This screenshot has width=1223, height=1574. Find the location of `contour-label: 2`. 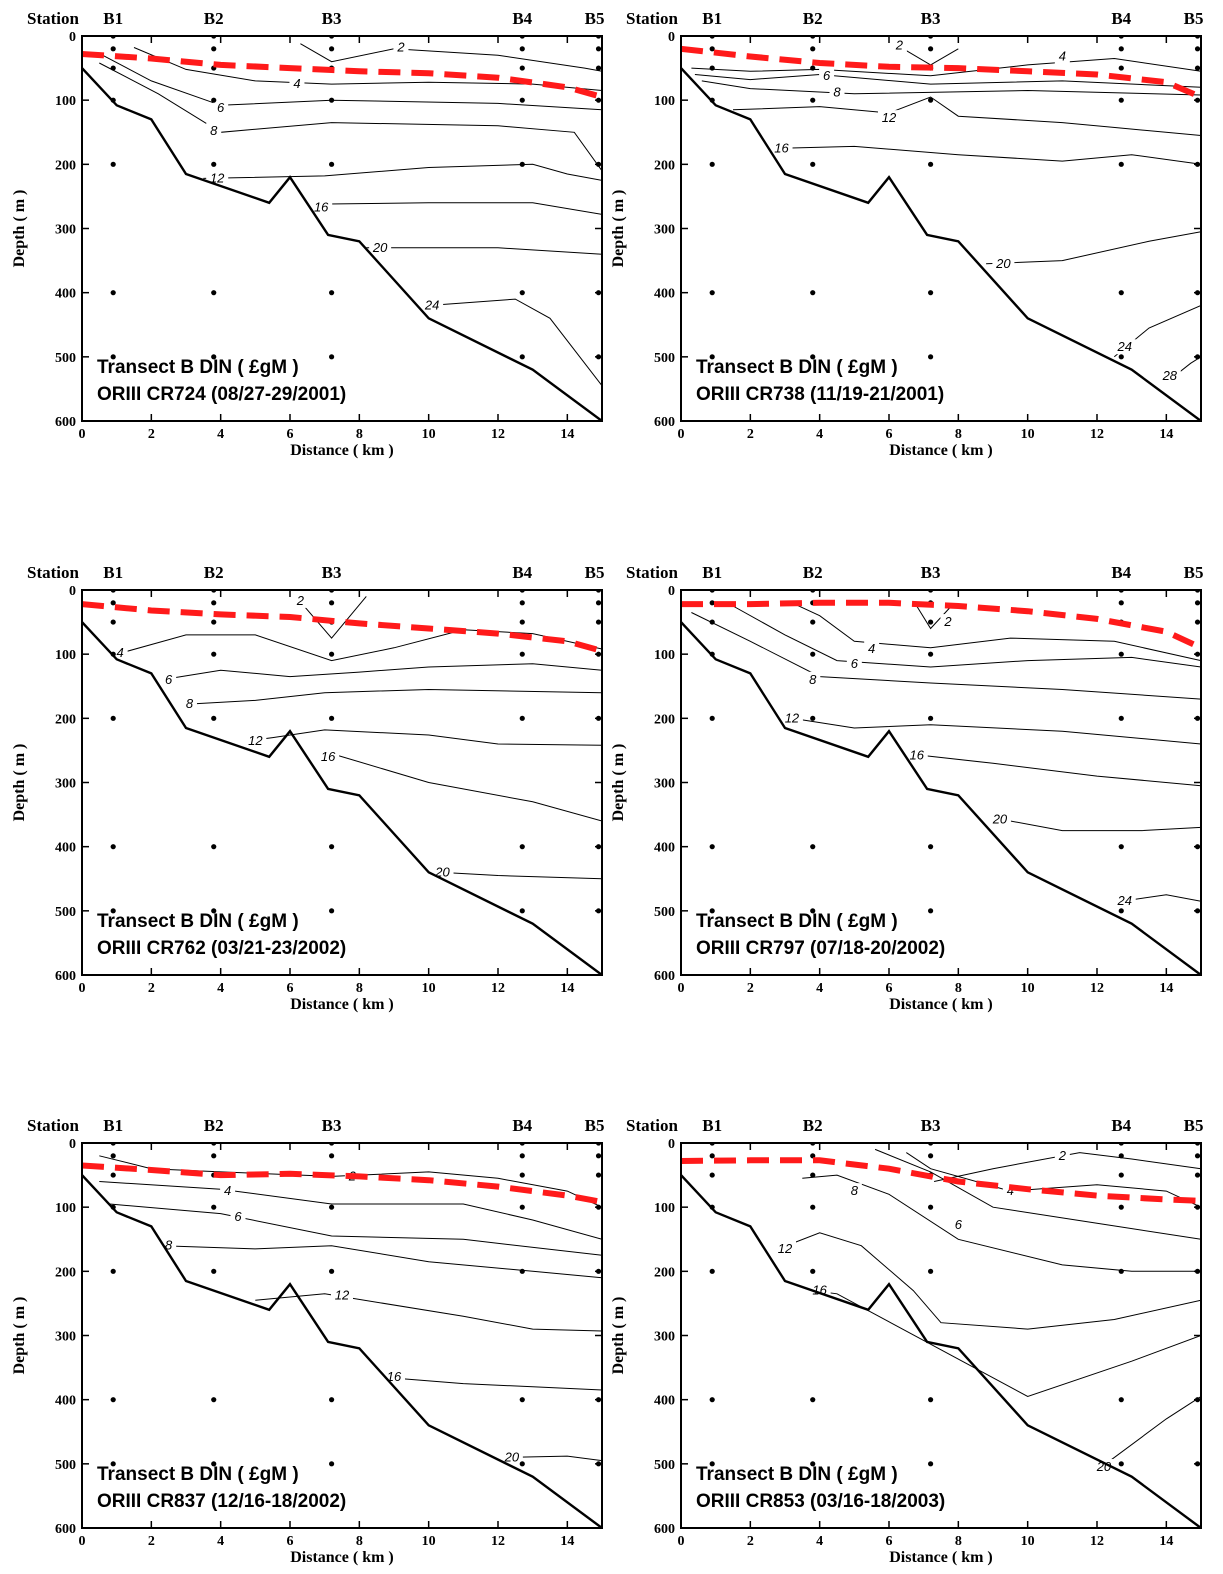

contour-label: 2 is located at coordinates (400, 47).